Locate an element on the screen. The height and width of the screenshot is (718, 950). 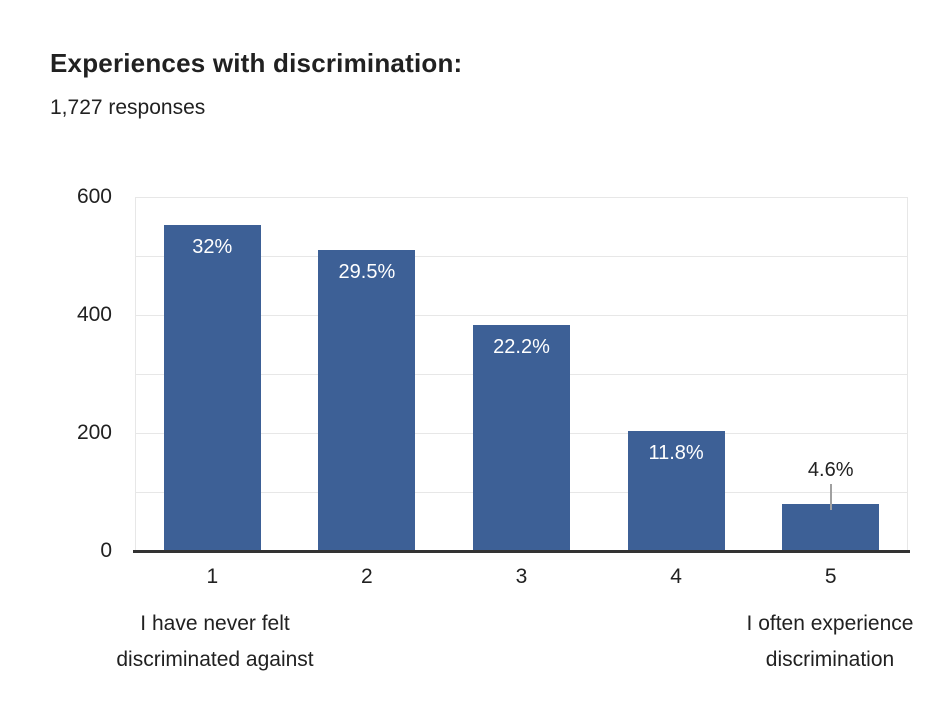
x-axis-tick-label: 1 is located at coordinates (212, 576).